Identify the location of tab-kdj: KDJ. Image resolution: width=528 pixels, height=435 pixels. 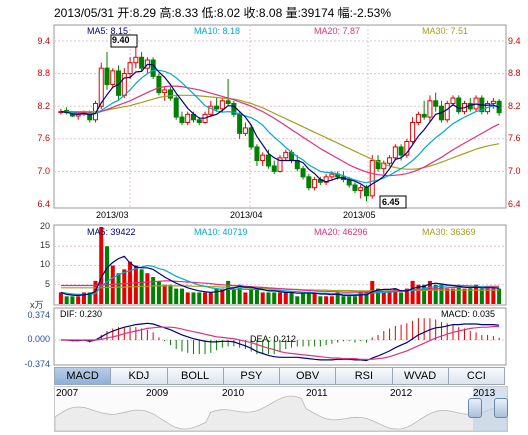
(139, 376).